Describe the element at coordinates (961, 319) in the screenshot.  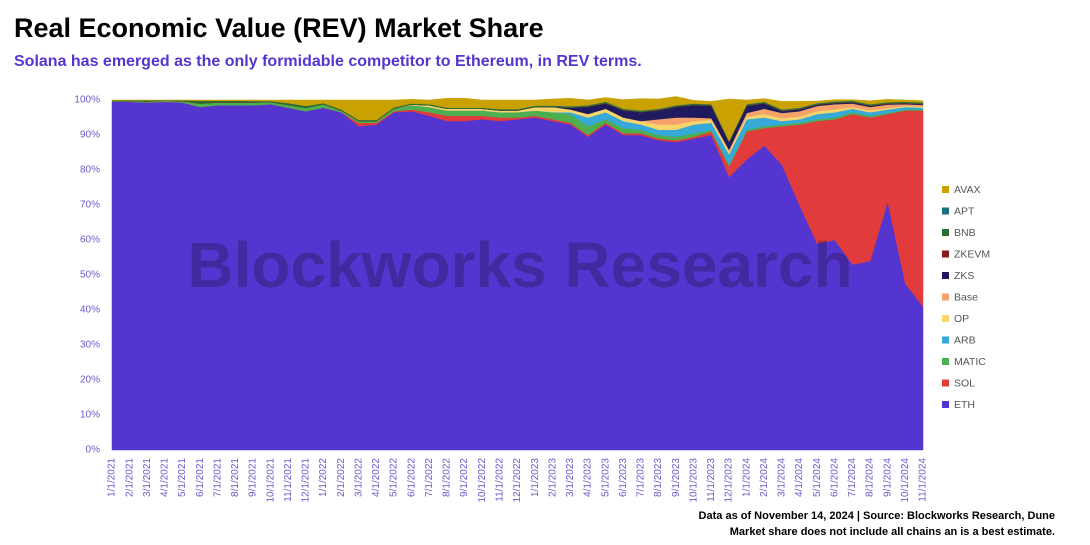
I see `legend-label: OP` at that location.